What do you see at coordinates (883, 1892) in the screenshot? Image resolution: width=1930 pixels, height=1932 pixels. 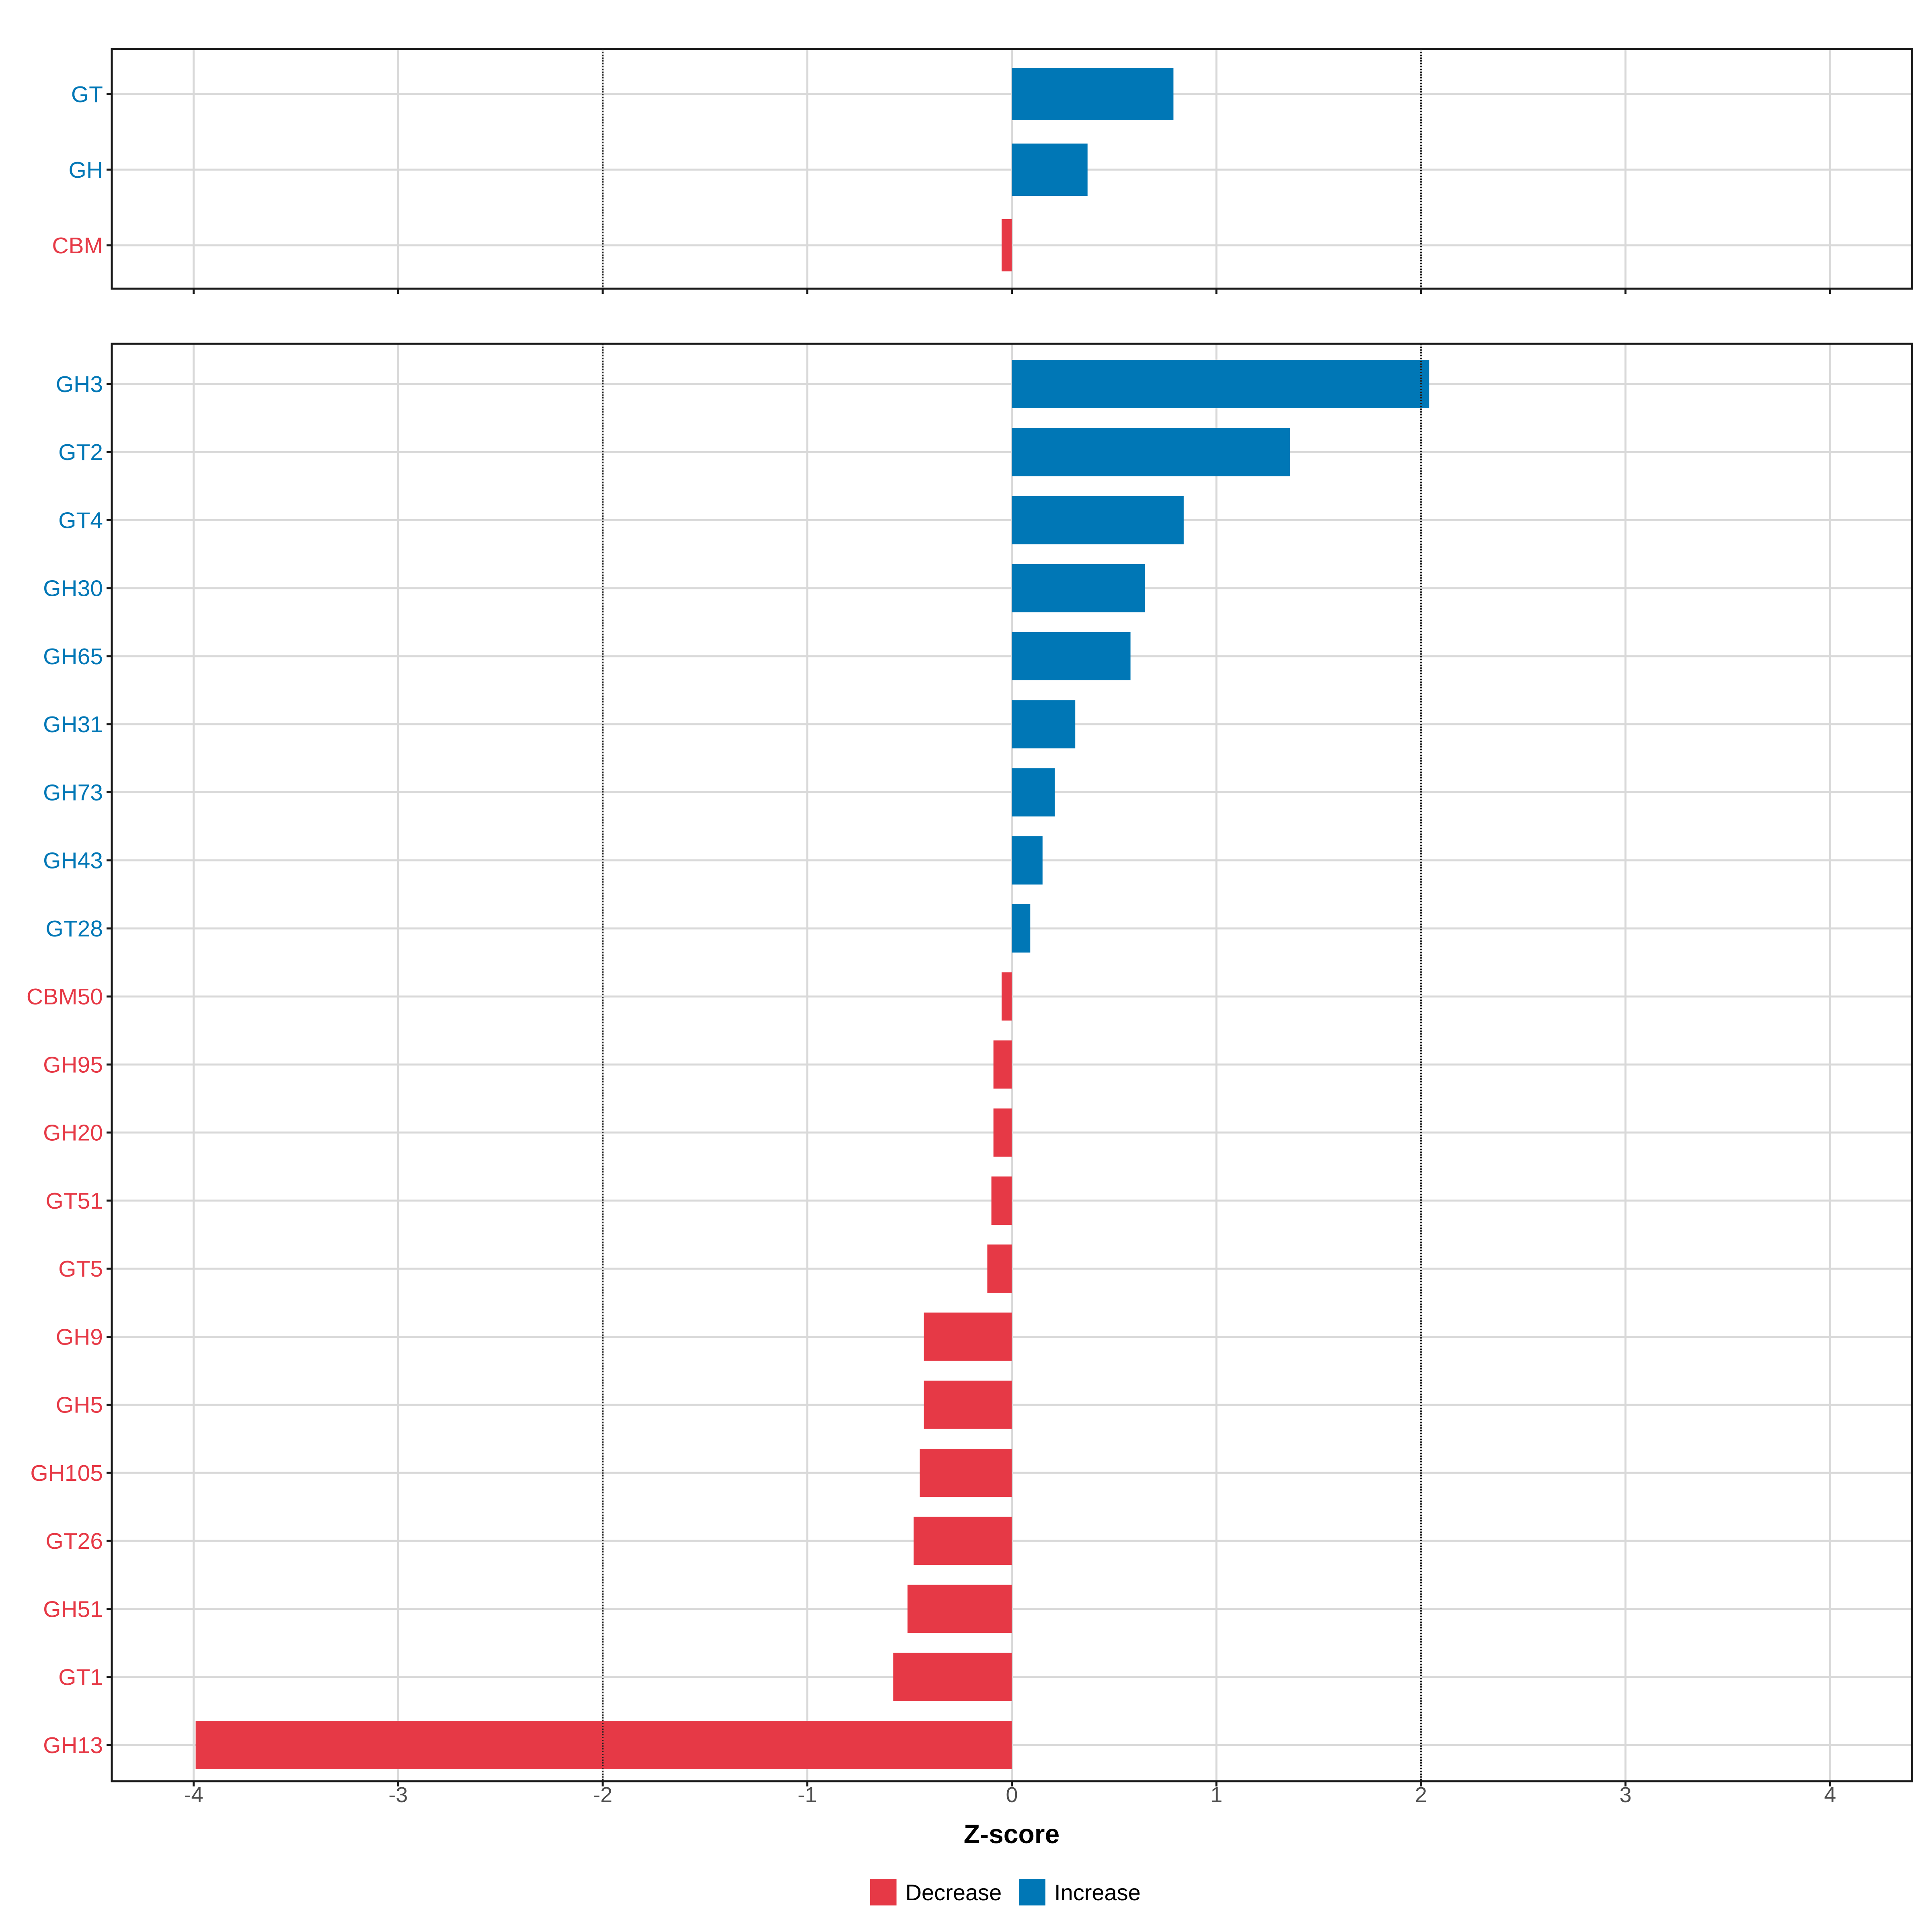 I see `legend-key-decrease` at bounding box center [883, 1892].